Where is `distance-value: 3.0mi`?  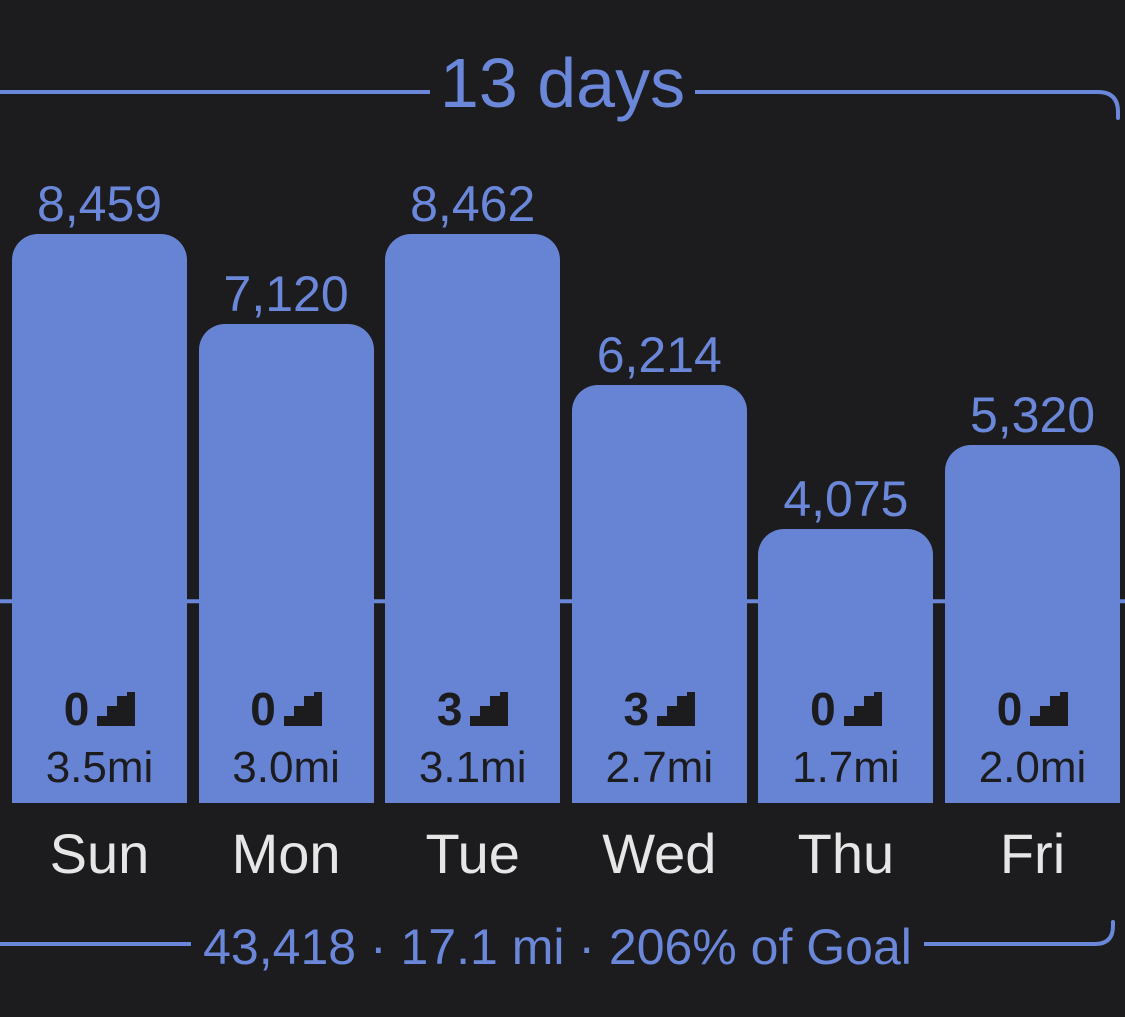
distance-value: 3.0mi is located at coordinates (286, 767).